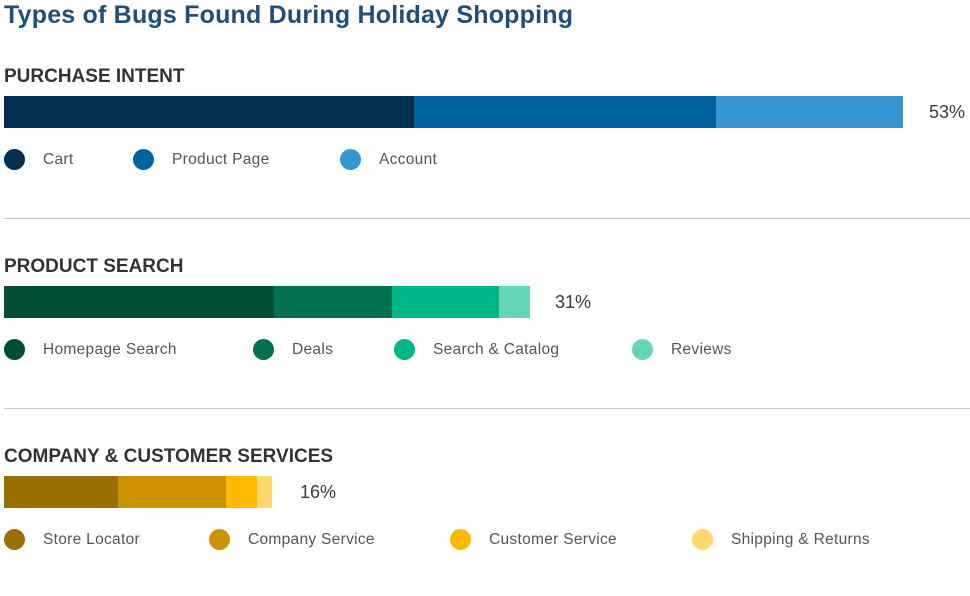  What do you see at coordinates (809, 112) in the screenshot?
I see `bar-segment-account` at bounding box center [809, 112].